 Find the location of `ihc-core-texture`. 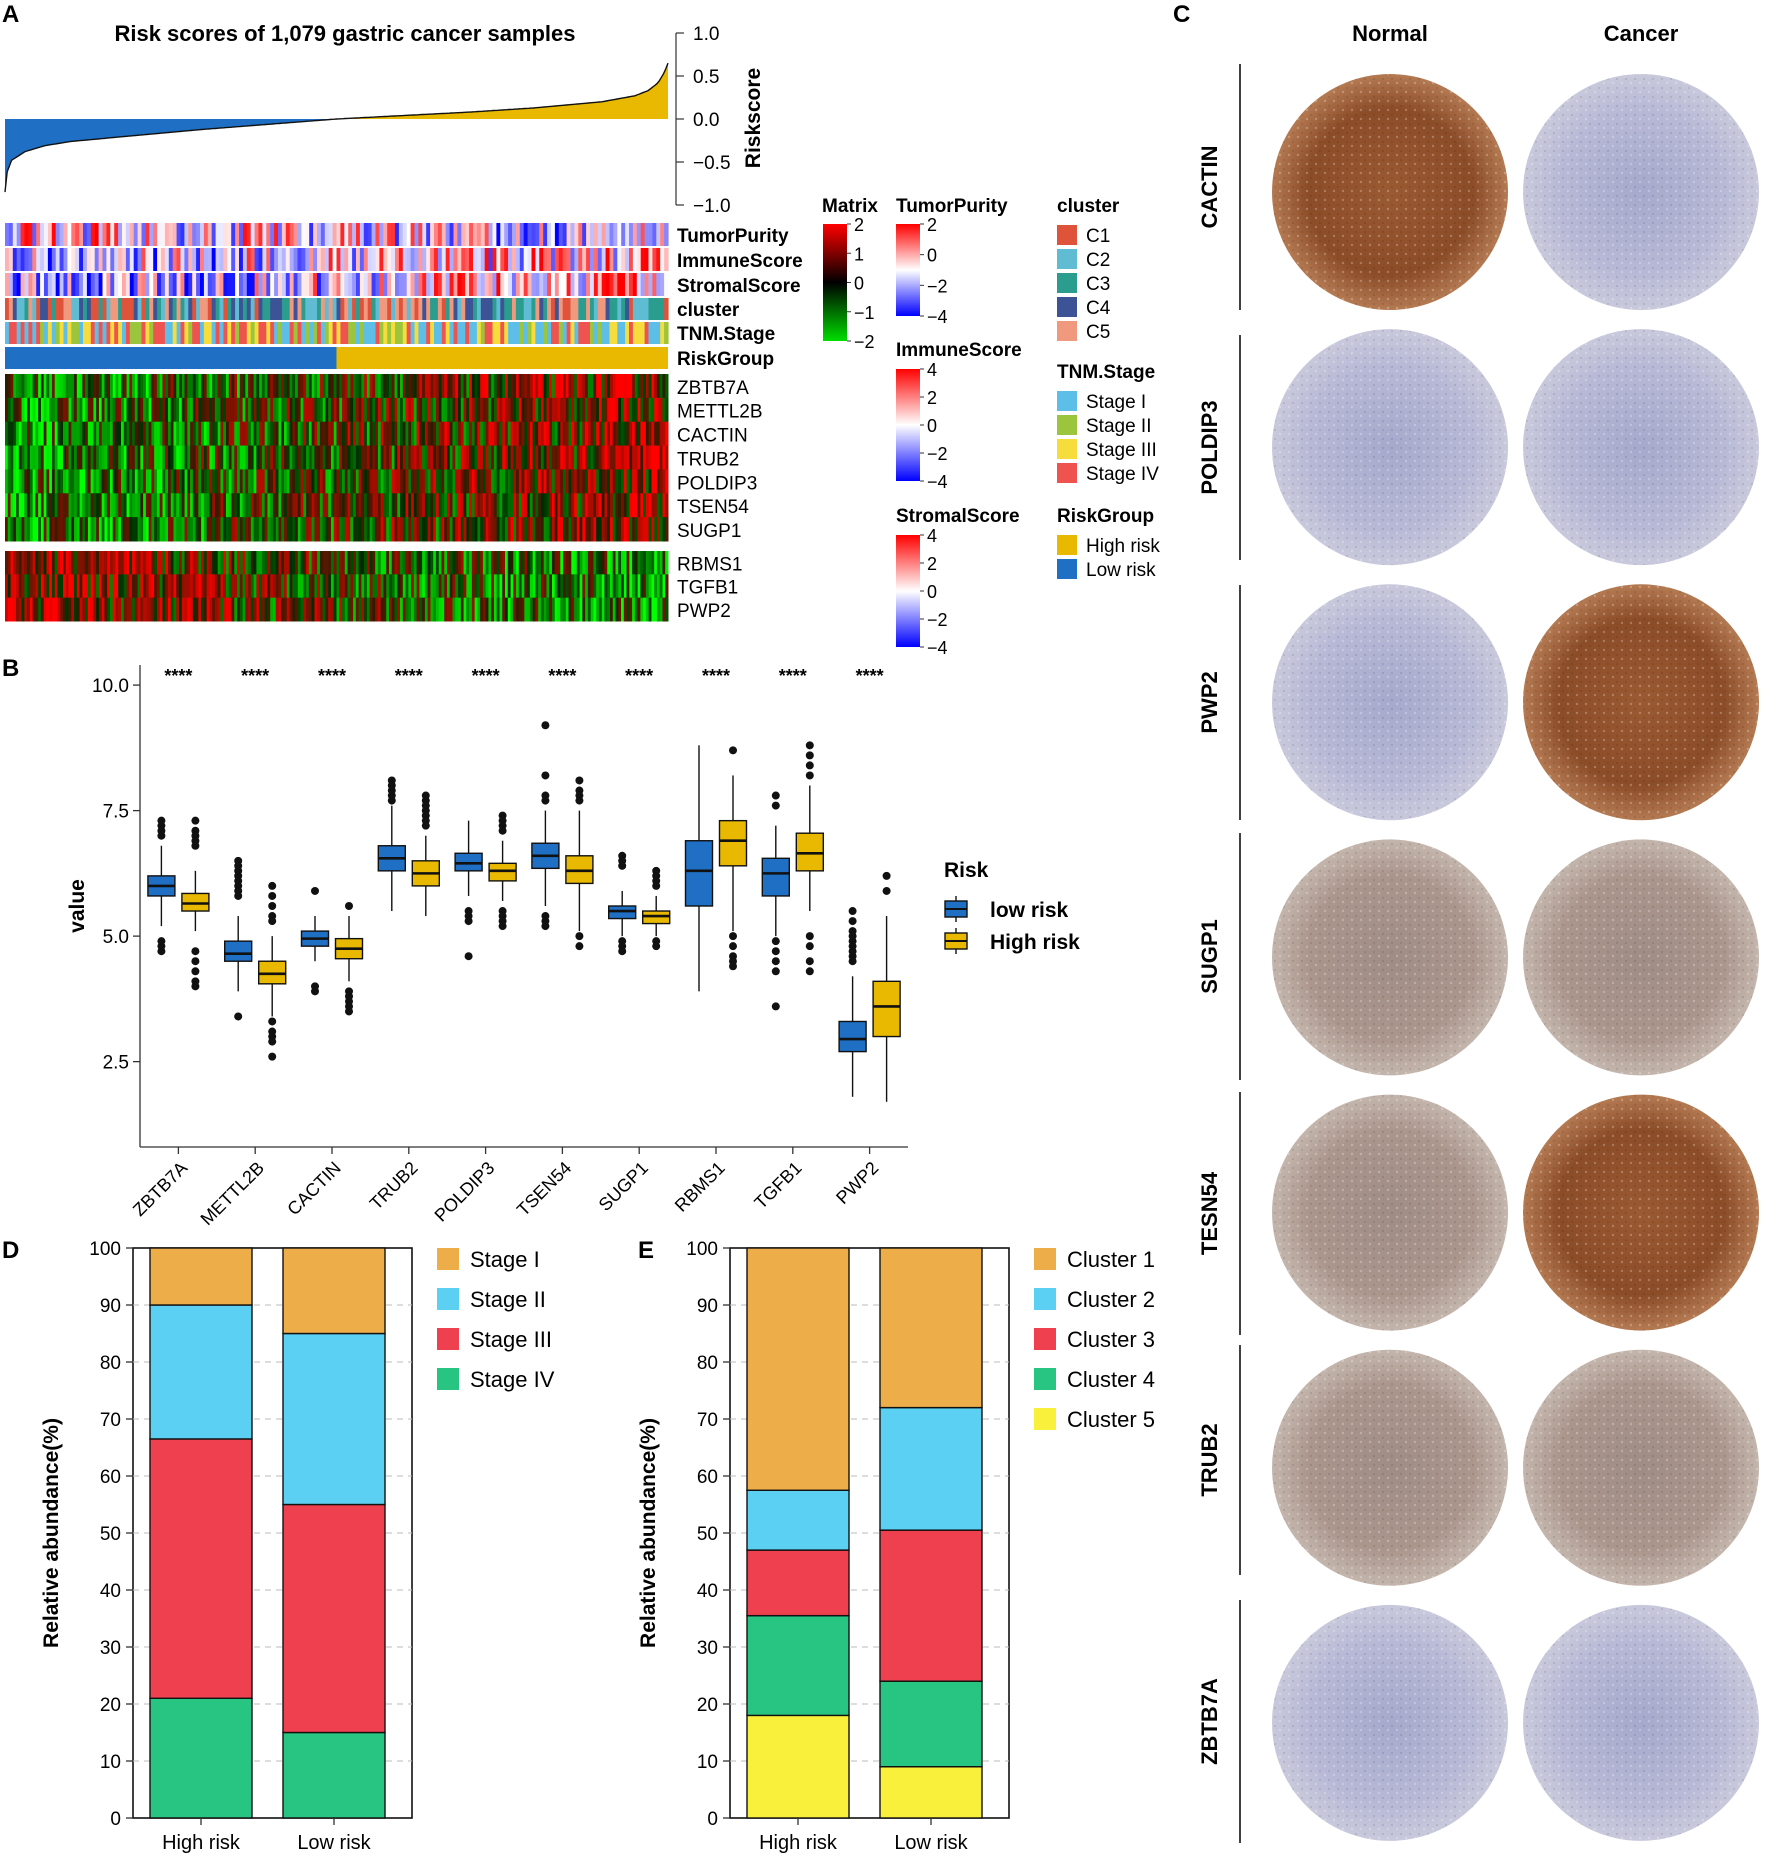

ihc-core-texture is located at coordinates (1390, 1467).